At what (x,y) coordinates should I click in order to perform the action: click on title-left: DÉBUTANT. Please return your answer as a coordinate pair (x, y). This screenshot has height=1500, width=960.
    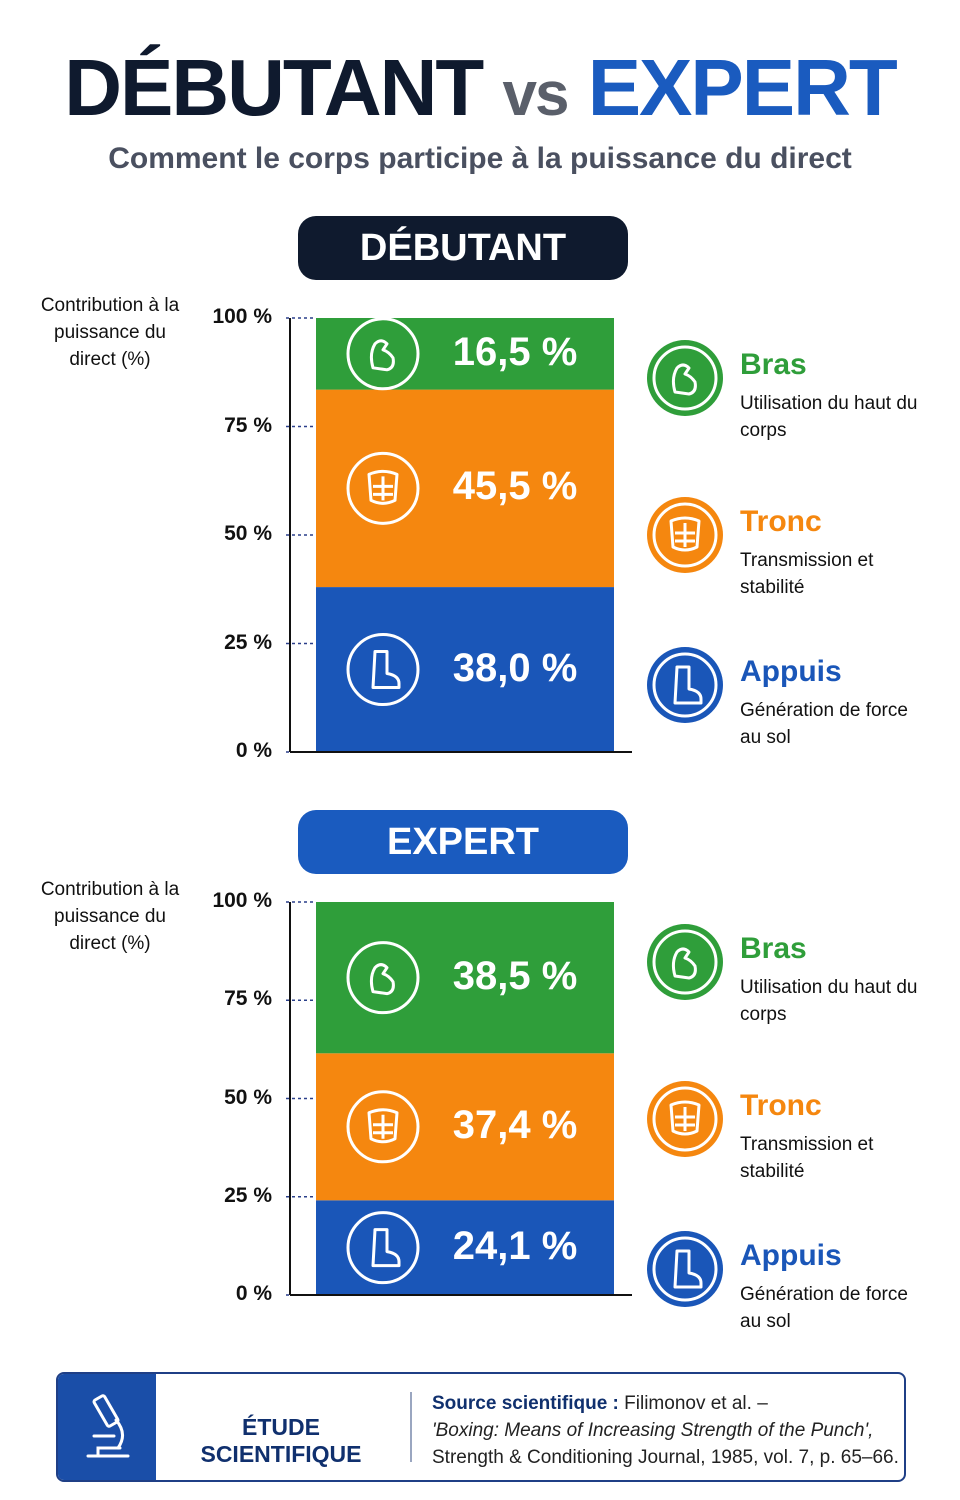
    Looking at the image, I should click on (274, 87).